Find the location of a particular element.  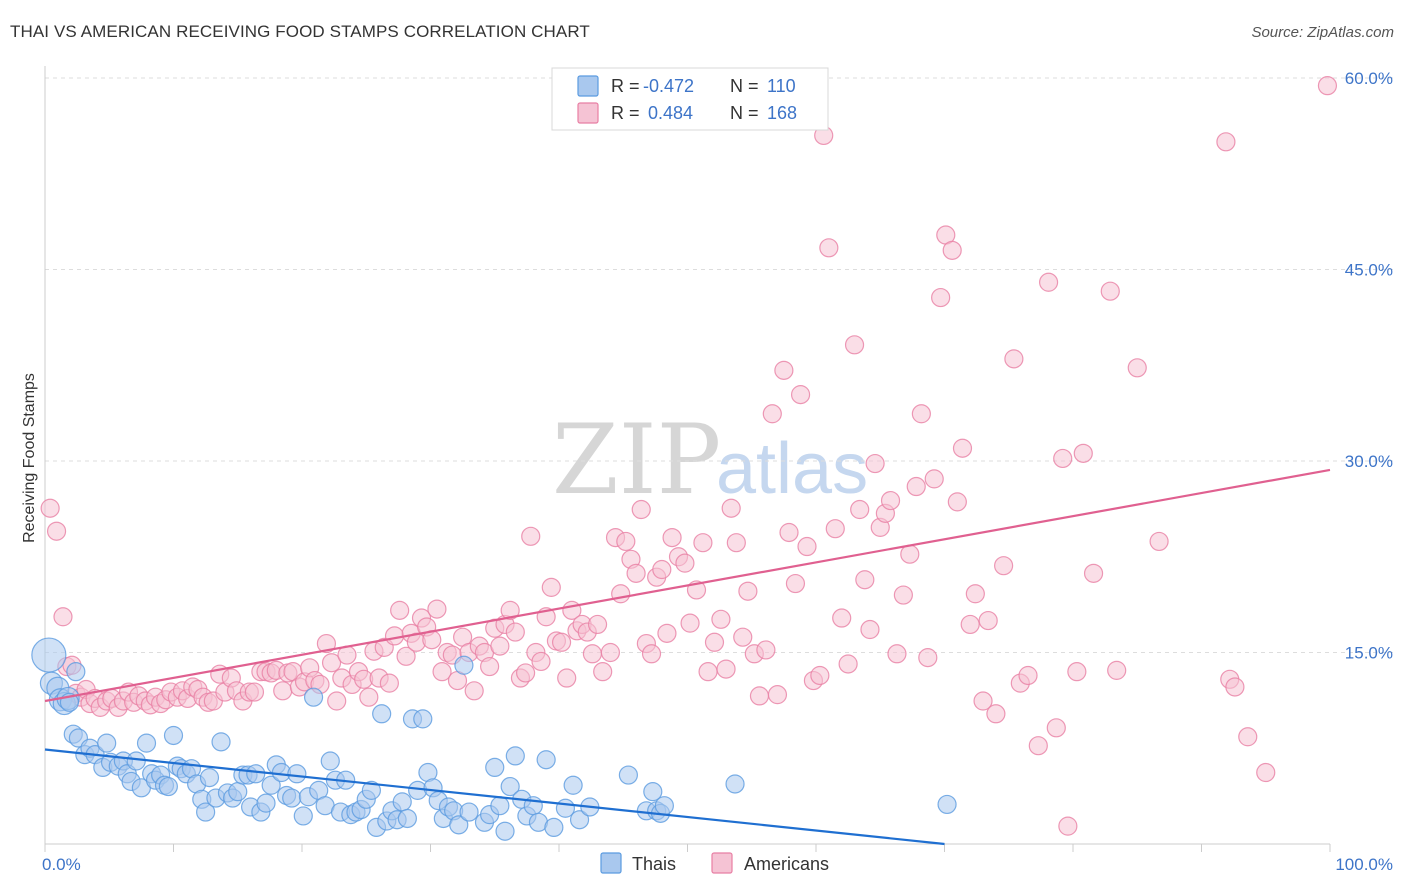

stats-swatch-thais is located at coordinates (588, 86).